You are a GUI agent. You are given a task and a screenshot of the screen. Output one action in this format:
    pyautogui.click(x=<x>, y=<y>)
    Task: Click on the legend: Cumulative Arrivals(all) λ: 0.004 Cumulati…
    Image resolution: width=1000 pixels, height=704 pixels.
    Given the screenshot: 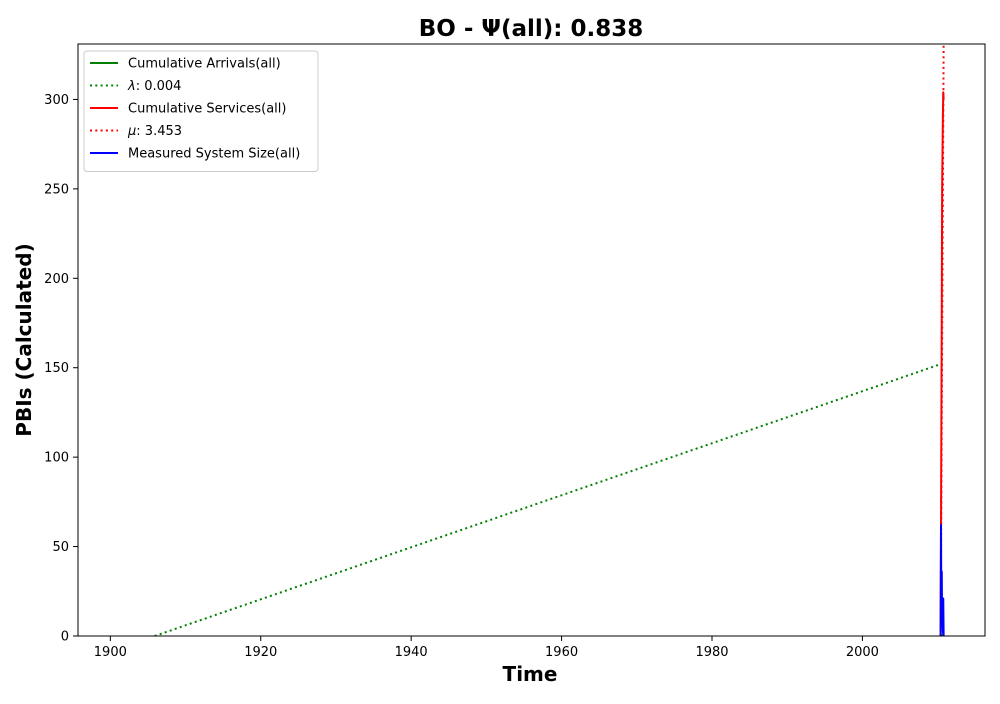 What is the action you would take?
    pyautogui.click(x=201, y=111)
    